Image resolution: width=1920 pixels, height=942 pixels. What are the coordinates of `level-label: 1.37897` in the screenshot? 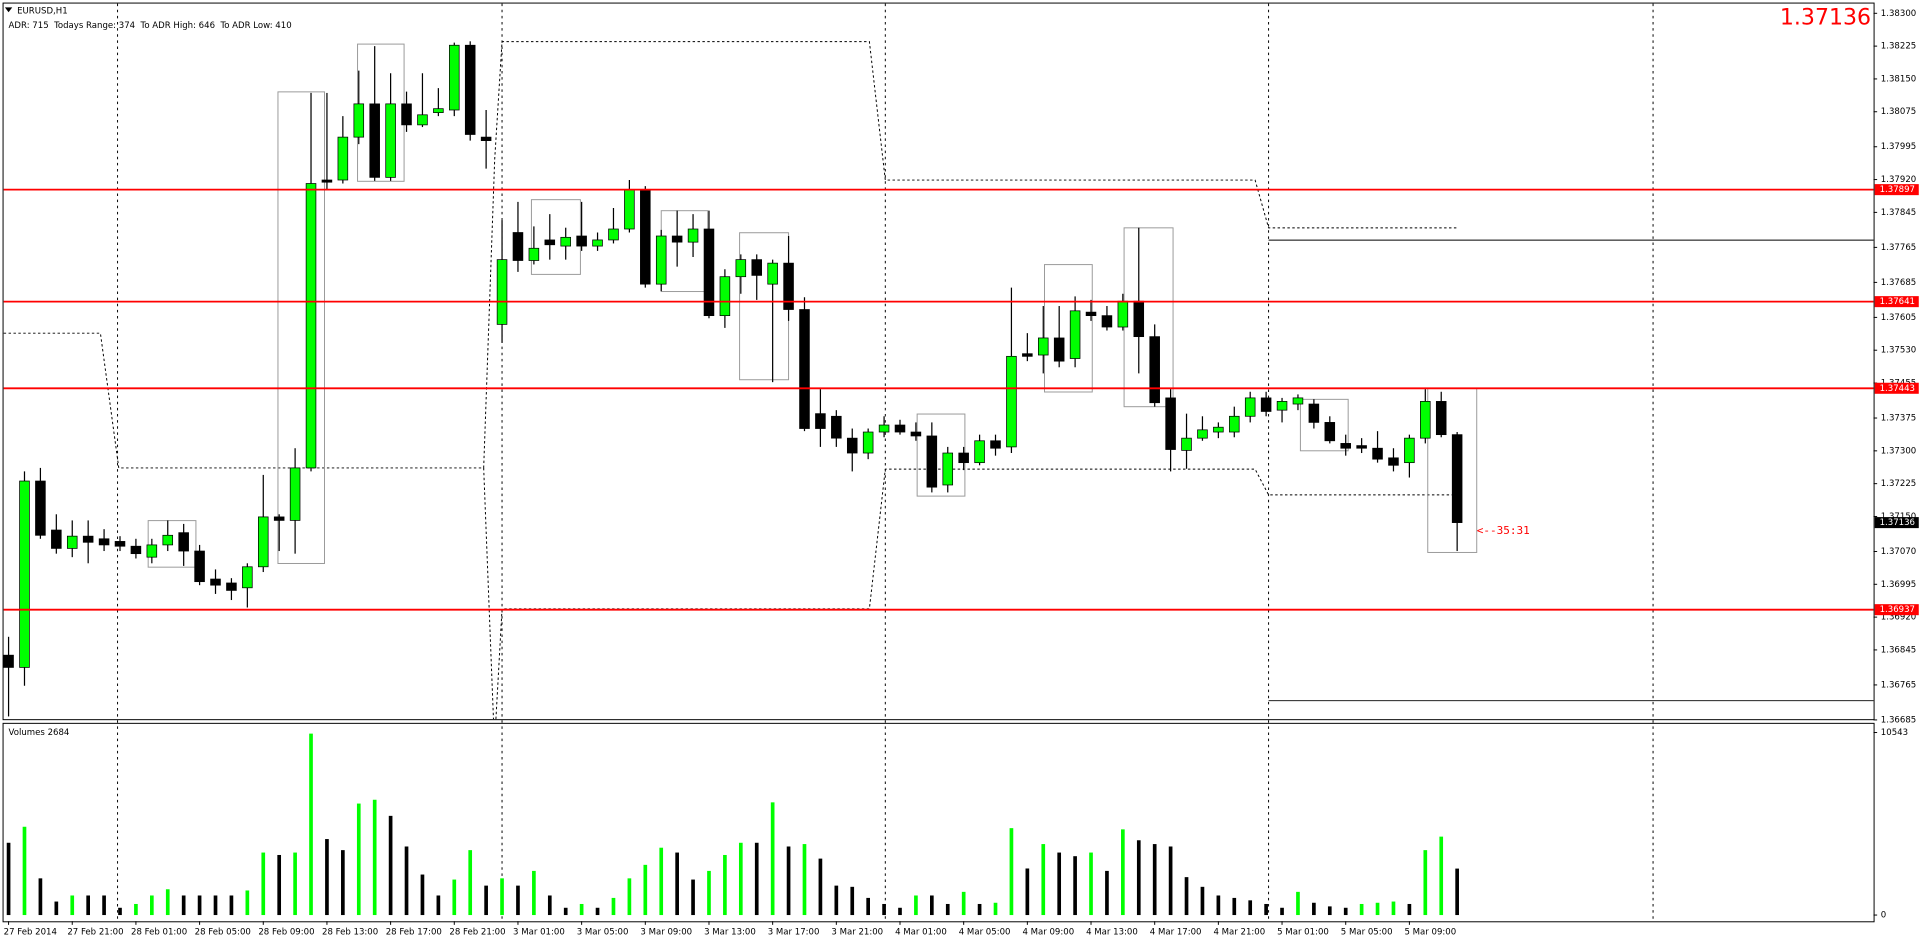 It's located at (1897, 190).